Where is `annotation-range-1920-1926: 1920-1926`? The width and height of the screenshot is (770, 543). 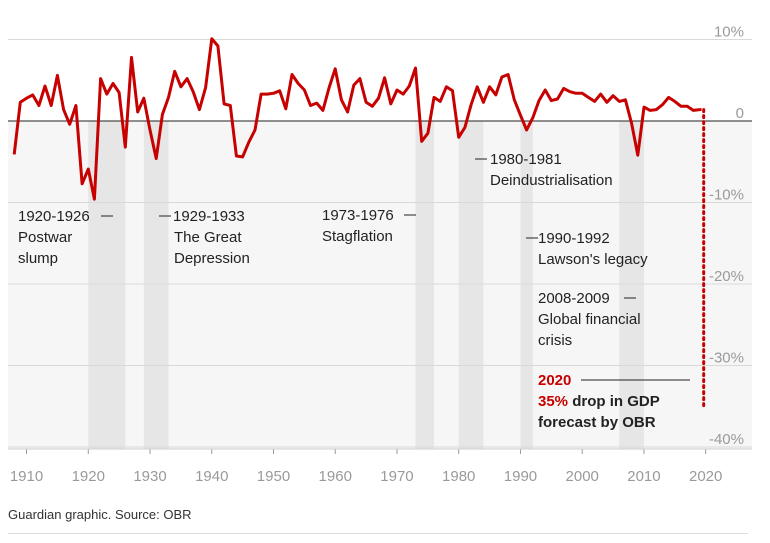 annotation-range-1920-1926: 1920-1926 is located at coordinates (54, 216).